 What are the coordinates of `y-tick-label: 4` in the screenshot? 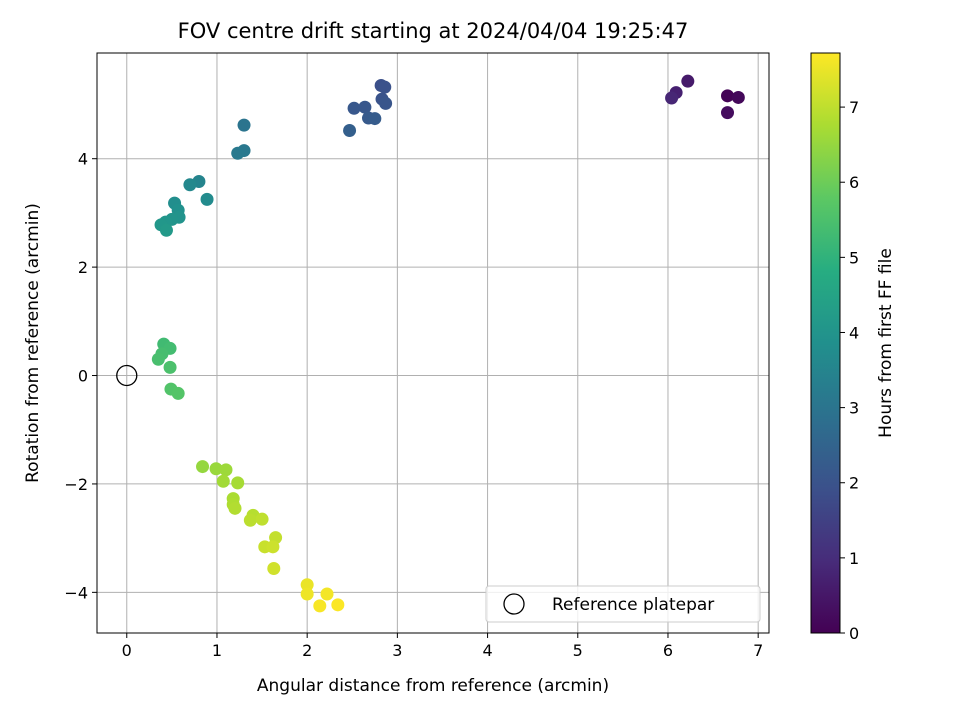 It's located at (83, 159).